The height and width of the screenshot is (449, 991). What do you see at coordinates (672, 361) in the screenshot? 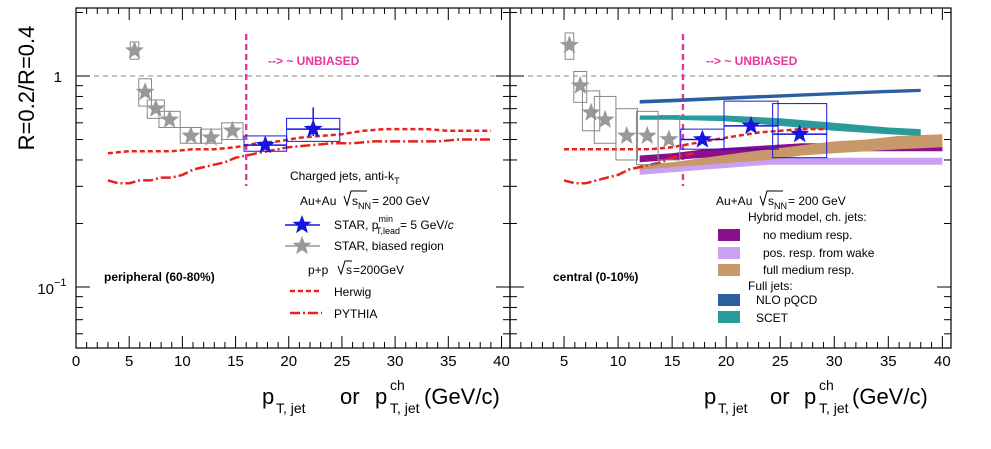
I see `x-tick-label: 15` at bounding box center [672, 361].